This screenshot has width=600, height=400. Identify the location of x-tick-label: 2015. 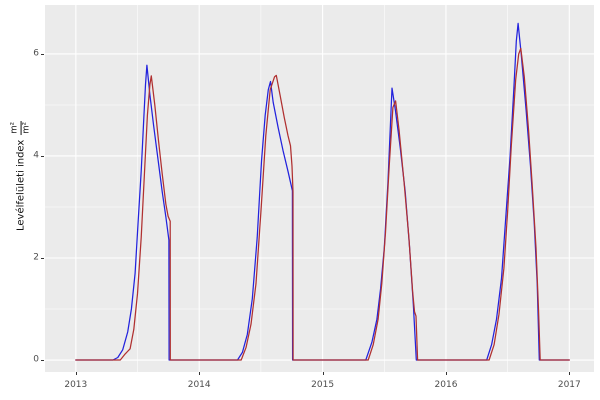
(323, 385).